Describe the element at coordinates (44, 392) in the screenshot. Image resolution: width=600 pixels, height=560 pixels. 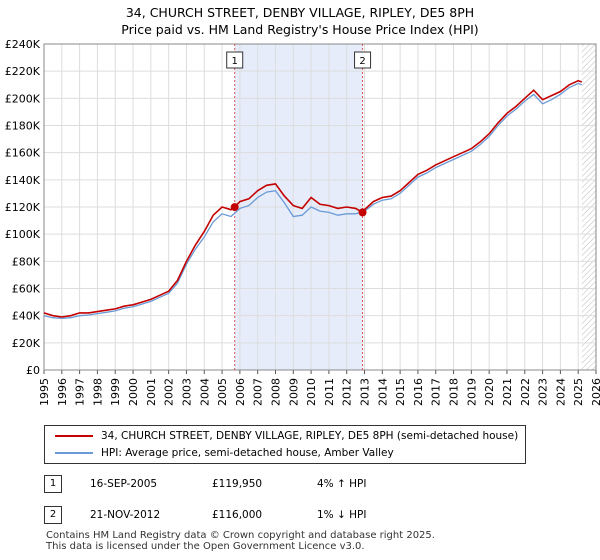
I see `x-tick-label: 1995` at that location.